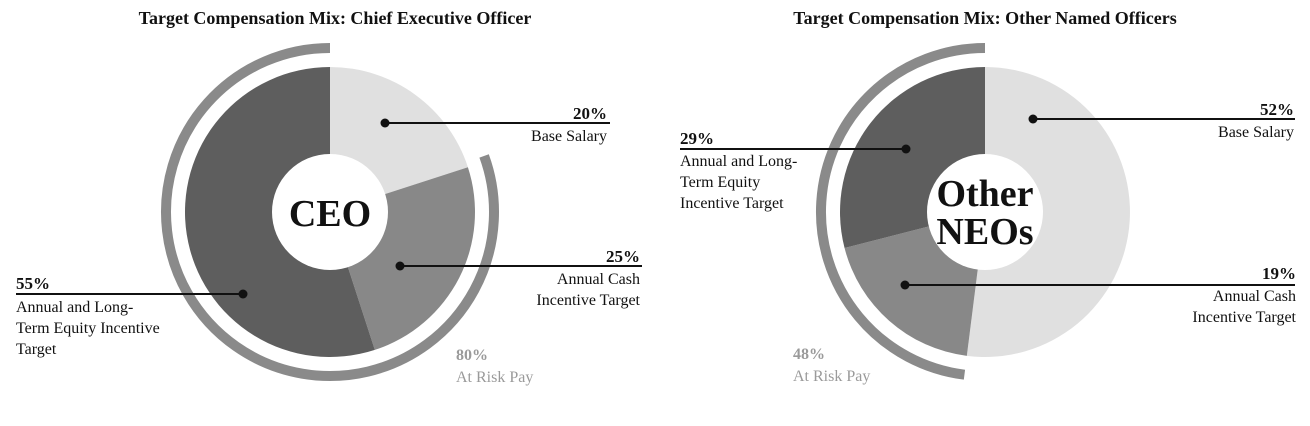 This screenshot has height=426, width=1310. What do you see at coordinates (984, 194) in the screenshot?
I see `neo-center-label-line1: Other` at bounding box center [984, 194].